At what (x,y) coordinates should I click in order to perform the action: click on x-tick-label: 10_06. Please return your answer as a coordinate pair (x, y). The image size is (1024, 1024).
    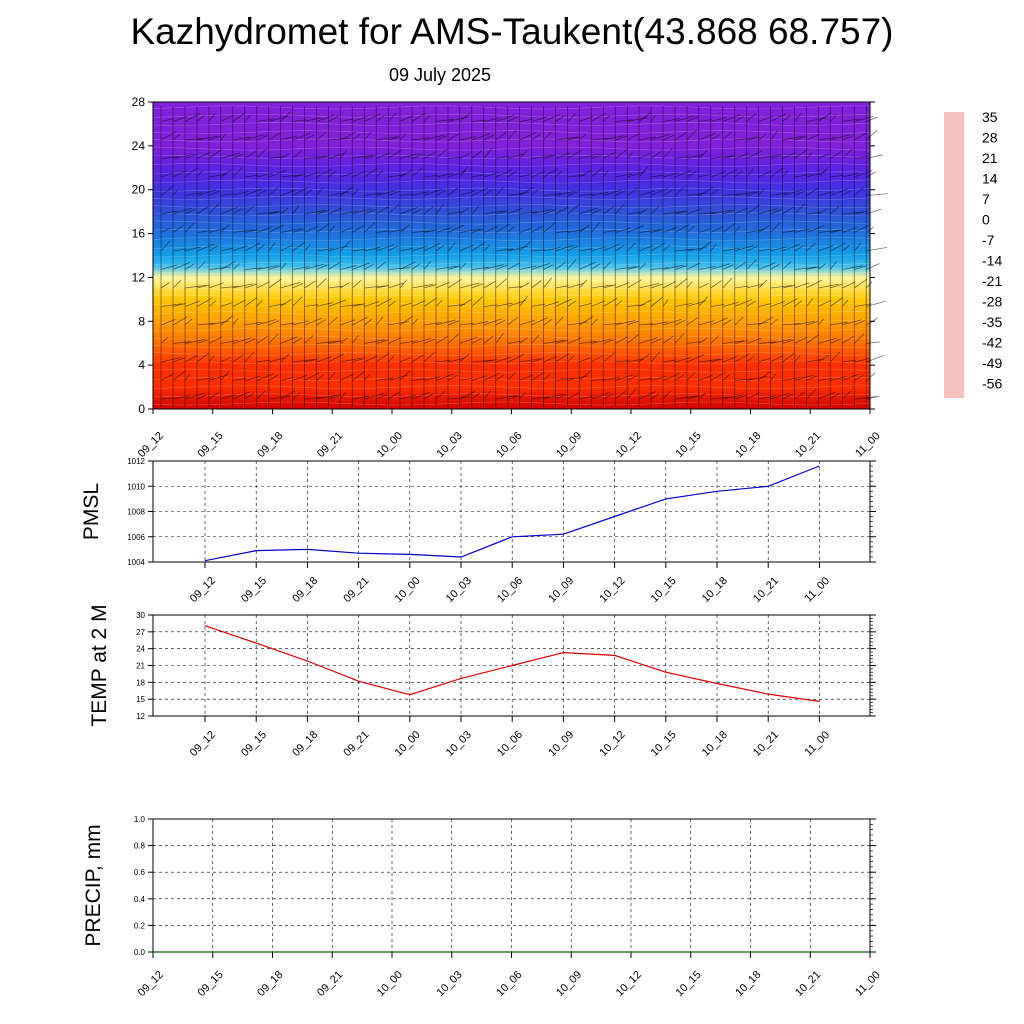
    Looking at the image, I should click on (509, 445).